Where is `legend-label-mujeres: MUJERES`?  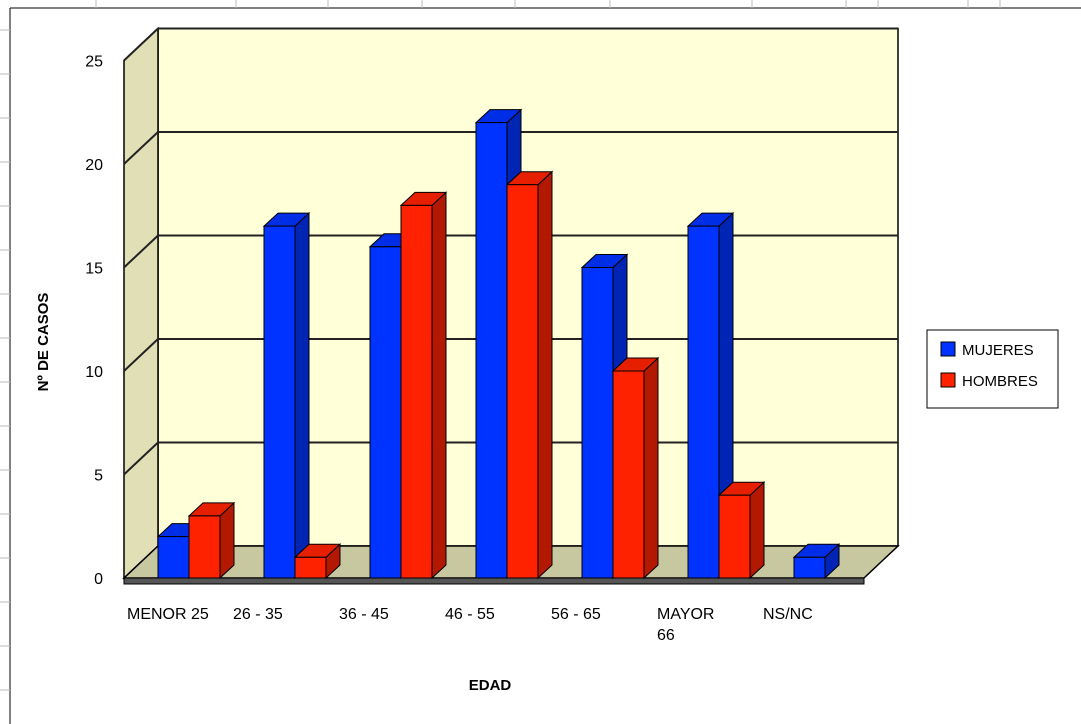
legend-label-mujeres: MUJERES is located at coordinates (998, 350).